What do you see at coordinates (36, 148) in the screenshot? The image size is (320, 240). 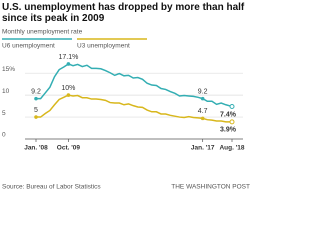 I see `x-tick-label: Jan. '08` at bounding box center [36, 148].